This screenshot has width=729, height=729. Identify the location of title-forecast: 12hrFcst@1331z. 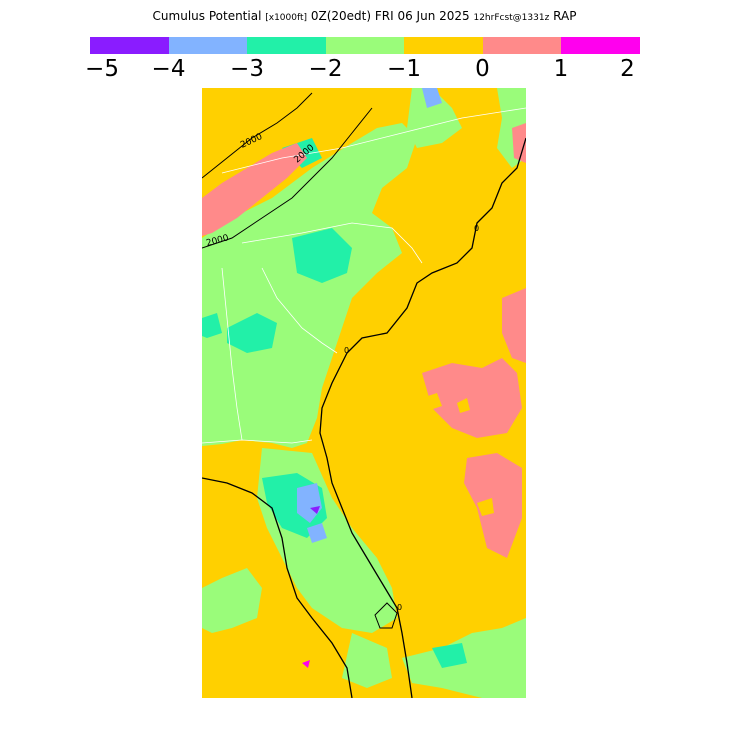
(511, 18).